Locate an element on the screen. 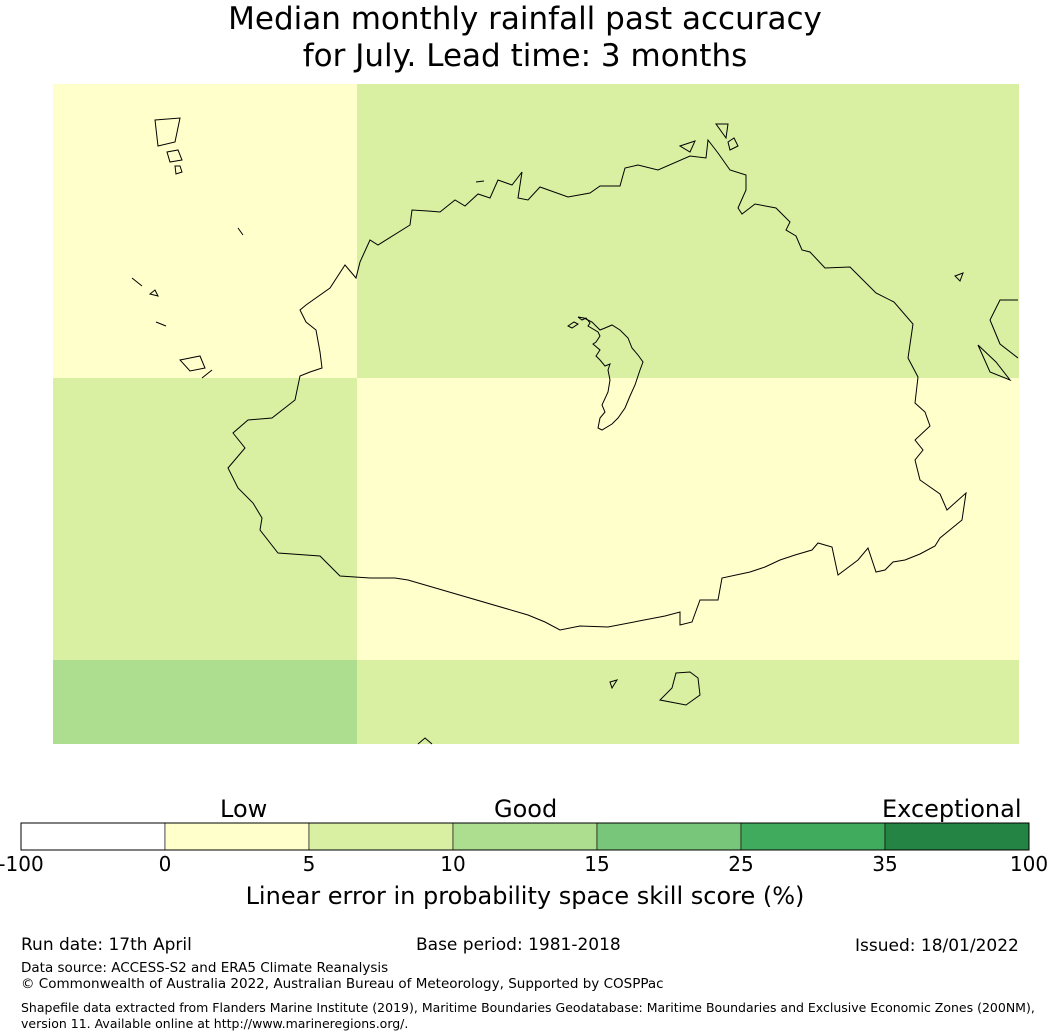 Image resolution: width=1050 pixels, height=1035 pixels. colorbar-frame is located at coordinates (525, 836).